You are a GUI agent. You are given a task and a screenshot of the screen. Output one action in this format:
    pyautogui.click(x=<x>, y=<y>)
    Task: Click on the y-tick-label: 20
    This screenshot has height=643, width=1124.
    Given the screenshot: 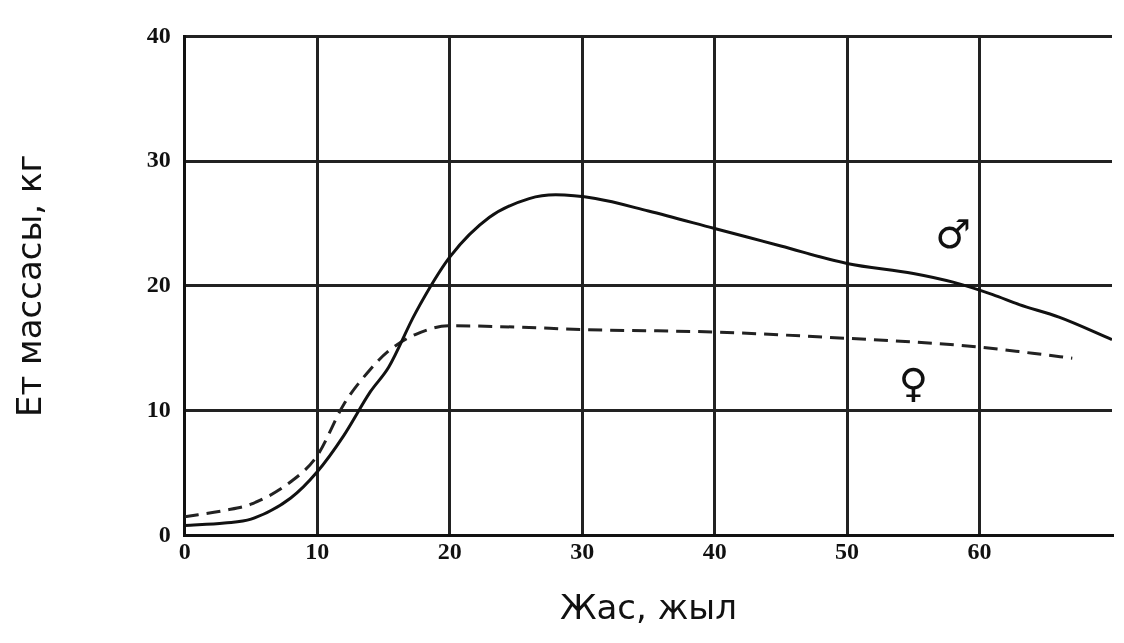 What is the action you would take?
    pyautogui.click(x=158, y=284)
    